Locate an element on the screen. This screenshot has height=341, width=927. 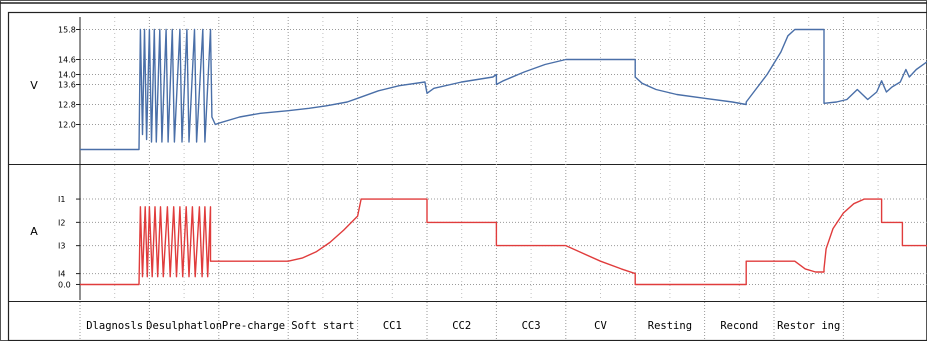
voltage-tick-label-3: 13.6 is located at coordinates (67, 85).